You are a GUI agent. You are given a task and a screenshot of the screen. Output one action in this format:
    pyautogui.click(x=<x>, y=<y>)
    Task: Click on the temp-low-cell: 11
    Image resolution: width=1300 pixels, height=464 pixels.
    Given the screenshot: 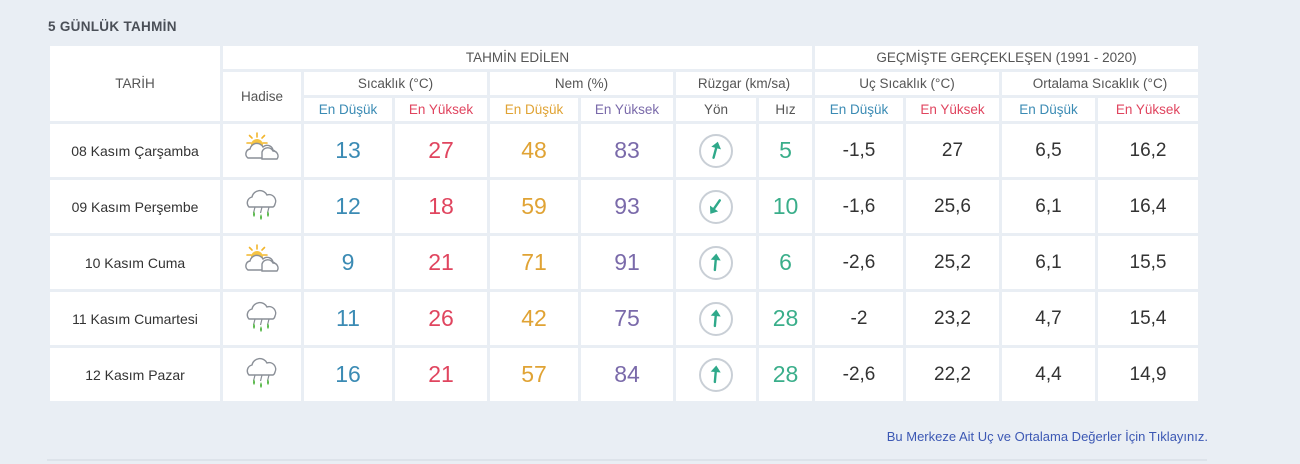 What is the action you would take?
    pyautogui.click(x=348, y=318)
    